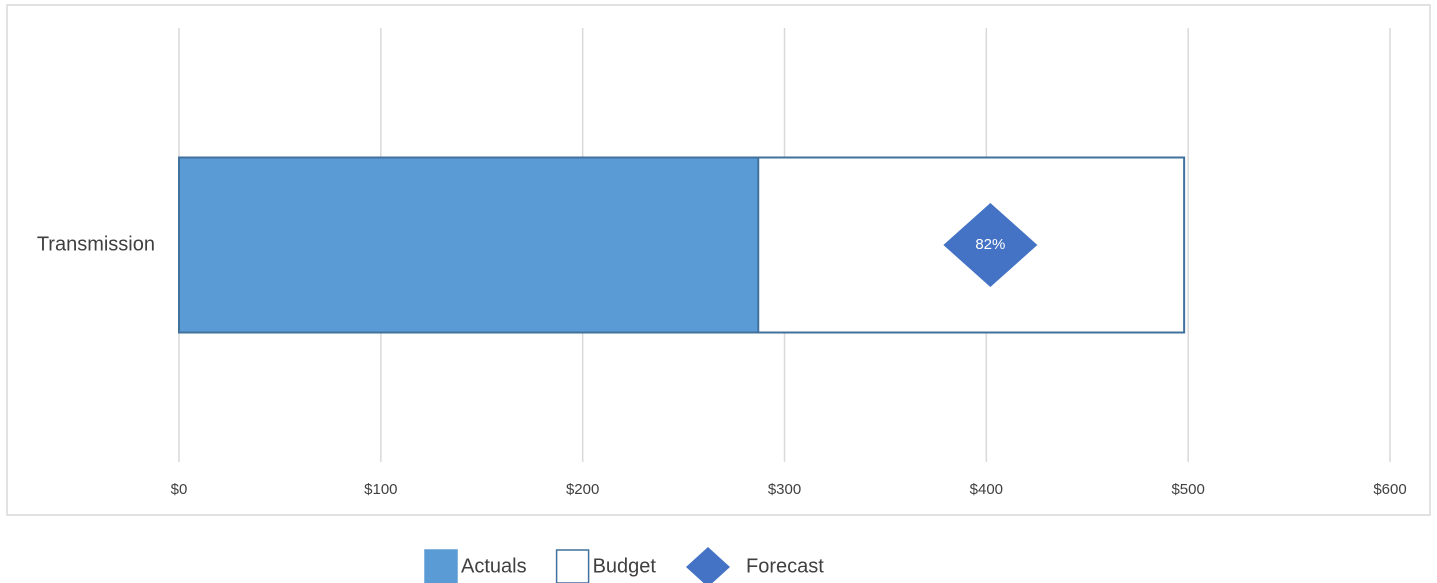  I want to click on x-tick-label: $200, so click(582, 489).